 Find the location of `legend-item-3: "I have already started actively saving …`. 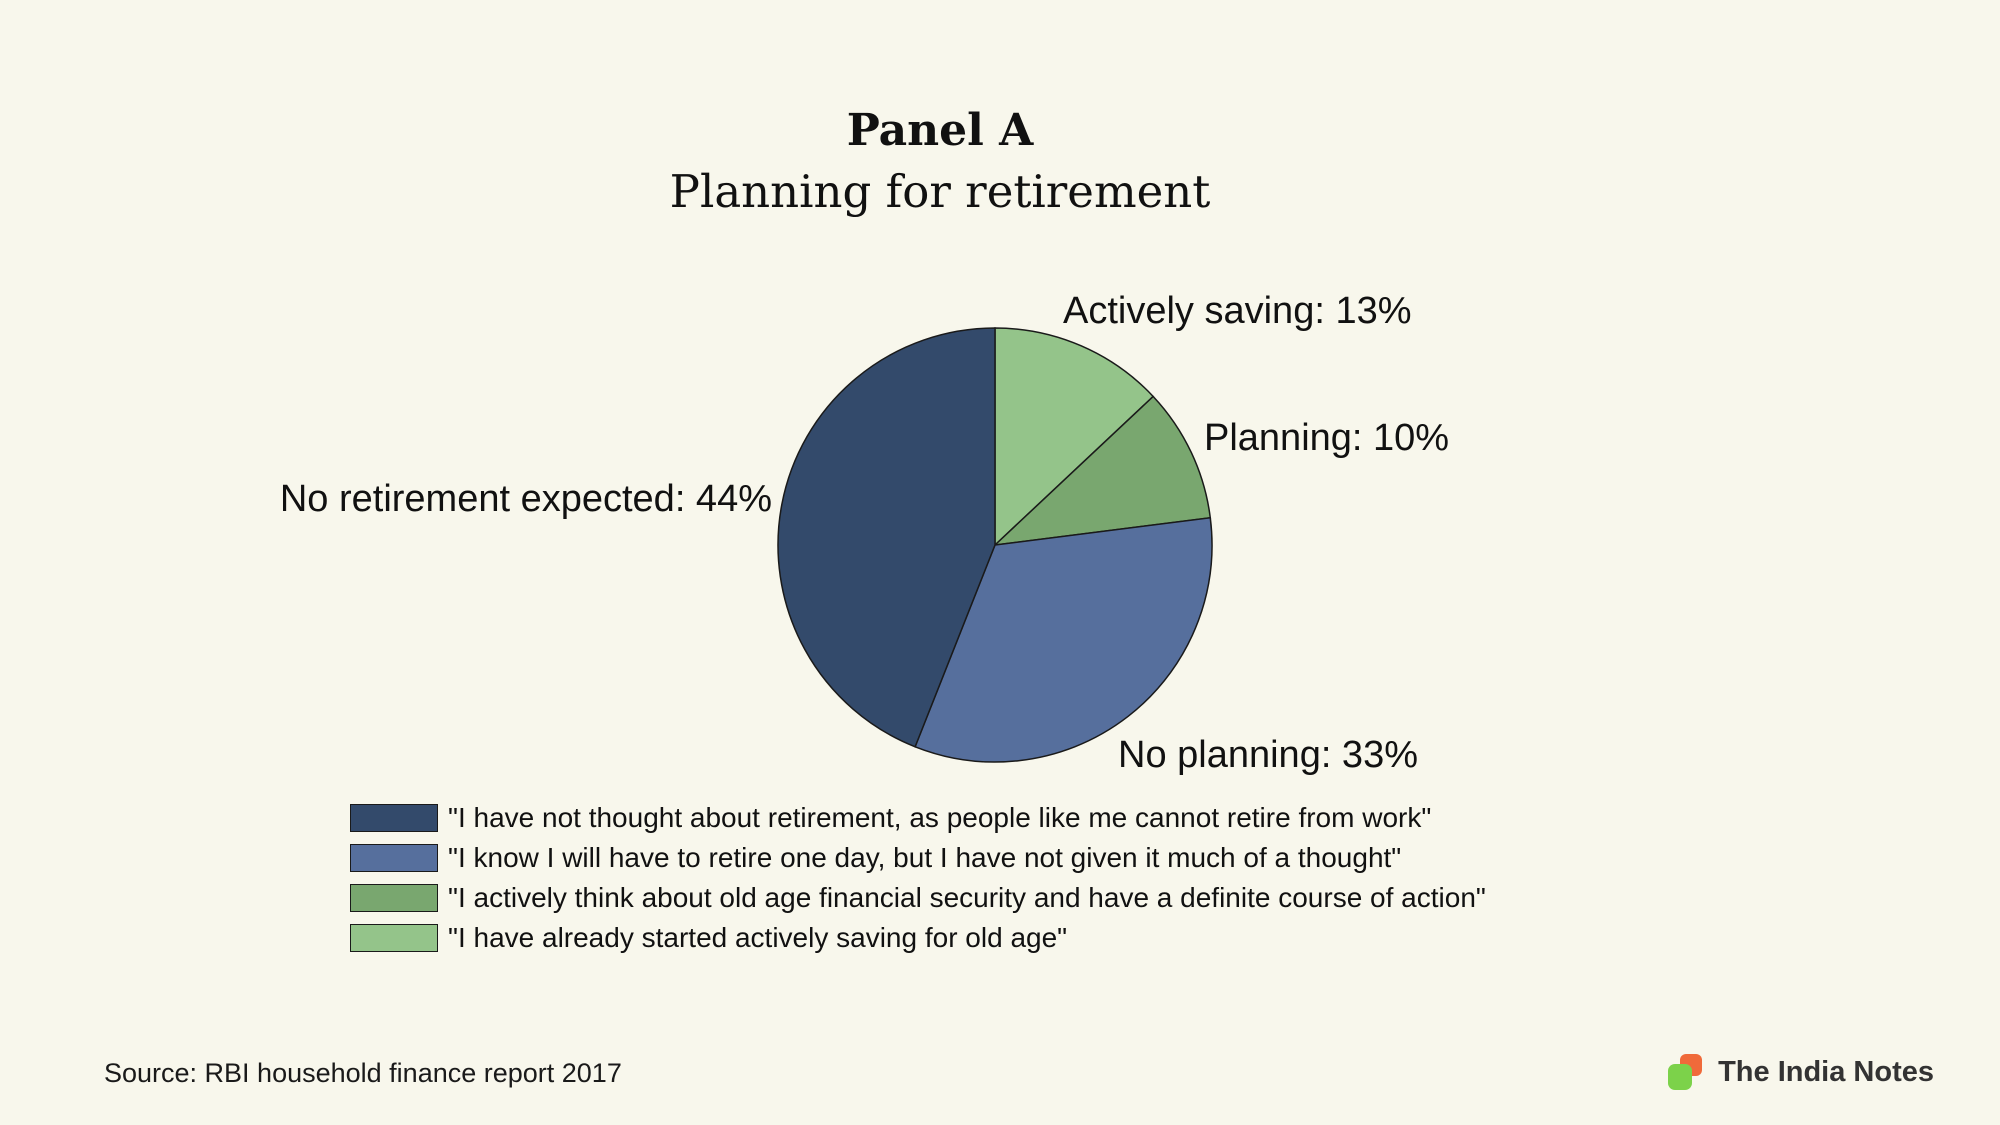

legend-item-3: "I have already started actively saving … is located at coordinates (918, 938).